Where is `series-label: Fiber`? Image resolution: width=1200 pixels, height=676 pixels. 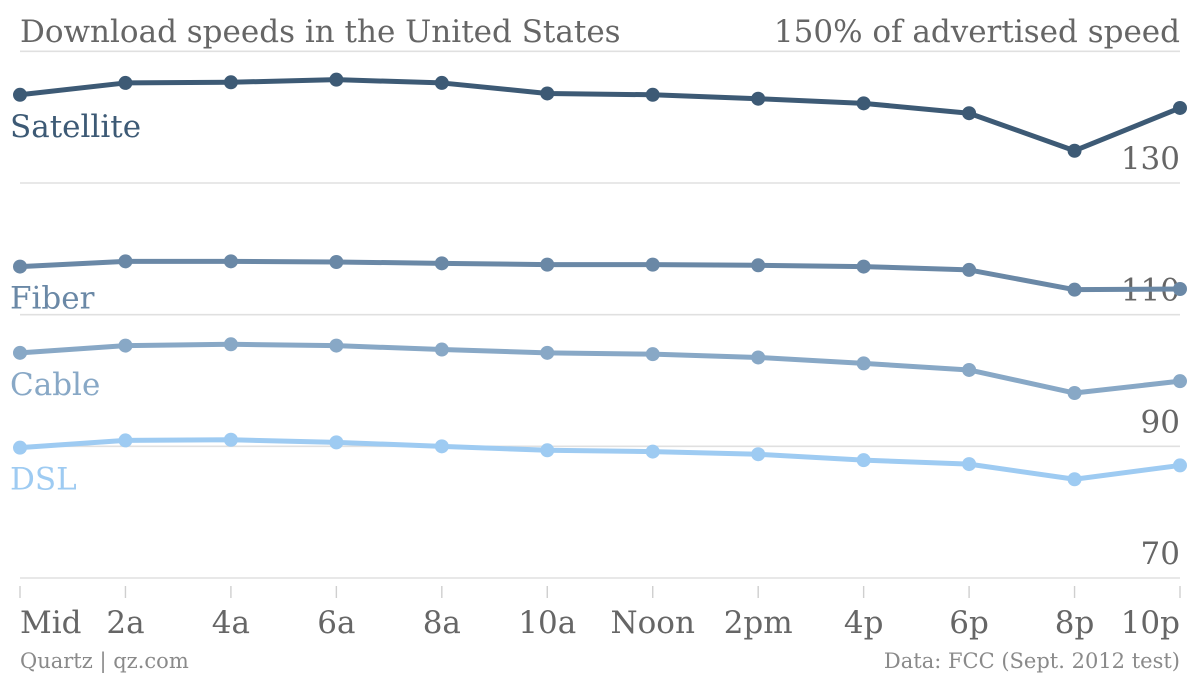 series-label: Fiber is located at coordinates (52, 299).